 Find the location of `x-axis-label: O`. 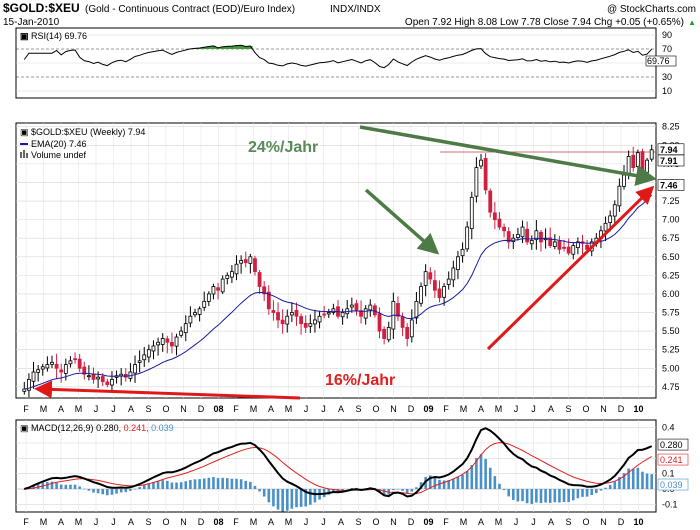

x-axis-label: O is located at coordinates (375, 409).